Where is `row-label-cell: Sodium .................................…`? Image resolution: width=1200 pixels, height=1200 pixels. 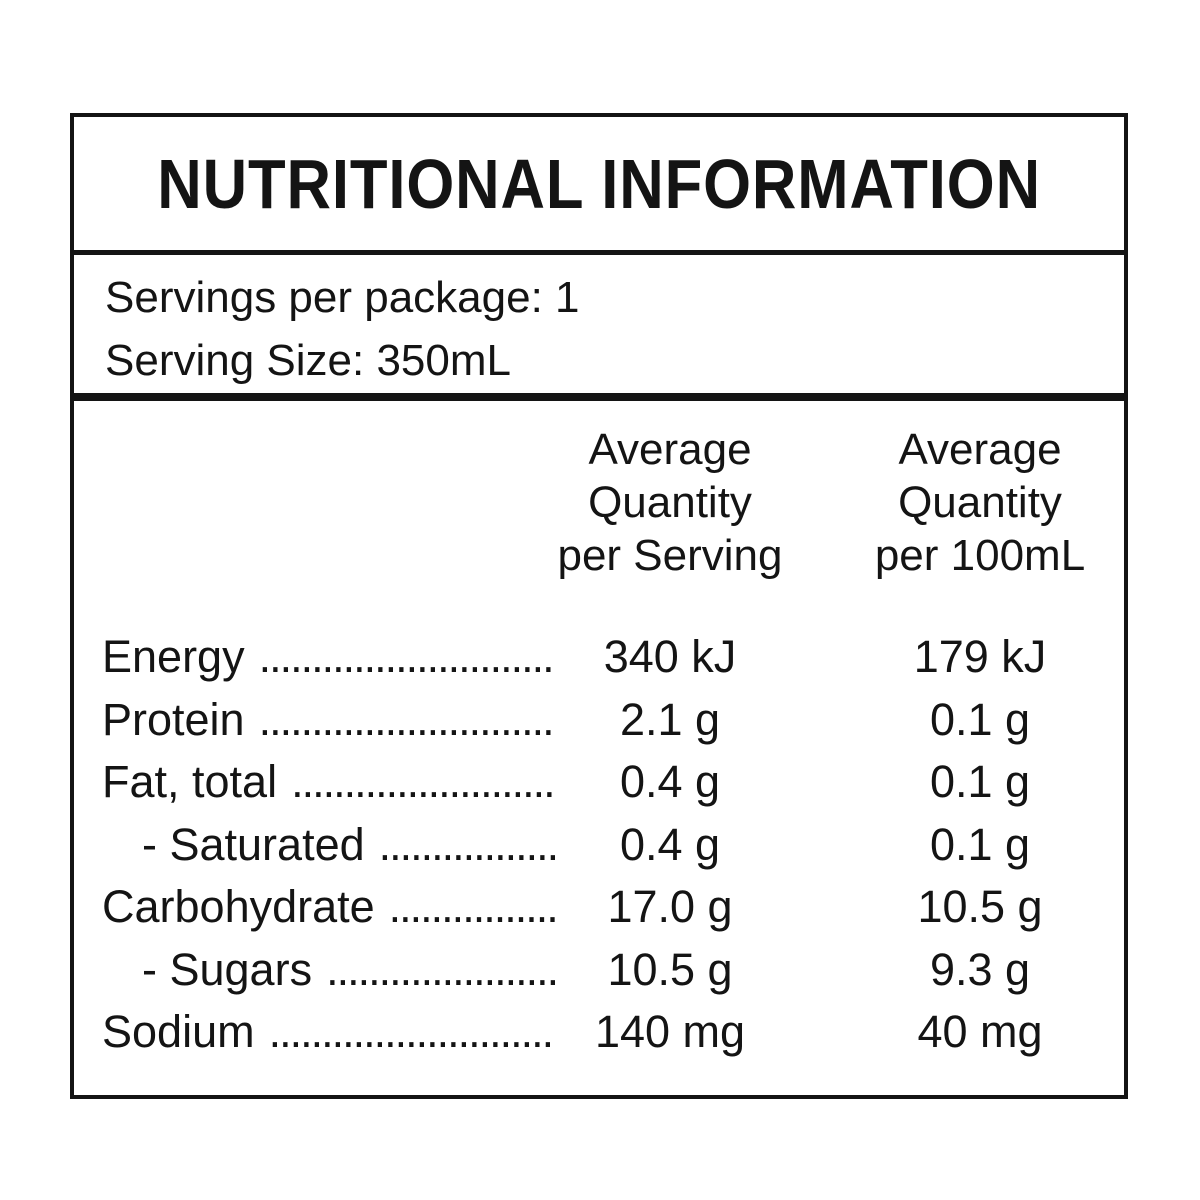 row-label-cell: Sodium .................................… is located at coordinates (314, 1032).